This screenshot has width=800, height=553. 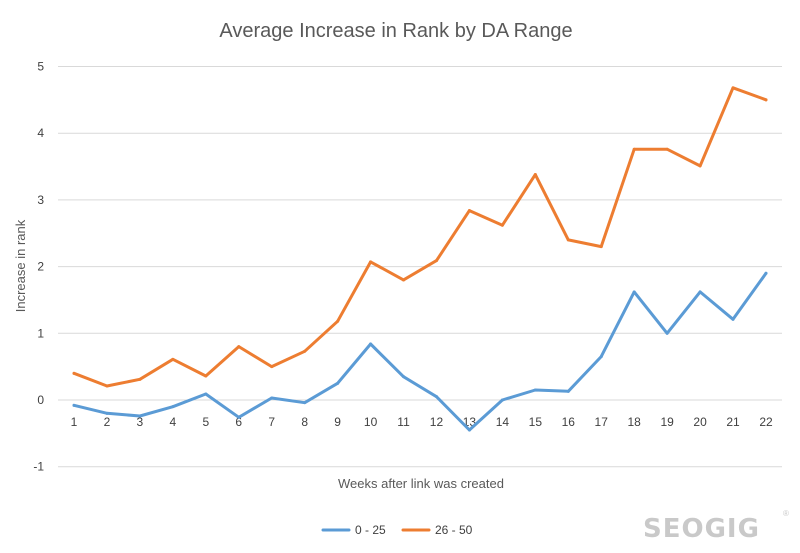 I want to click on x-tick-label: 18, so click(x=635, y=422).